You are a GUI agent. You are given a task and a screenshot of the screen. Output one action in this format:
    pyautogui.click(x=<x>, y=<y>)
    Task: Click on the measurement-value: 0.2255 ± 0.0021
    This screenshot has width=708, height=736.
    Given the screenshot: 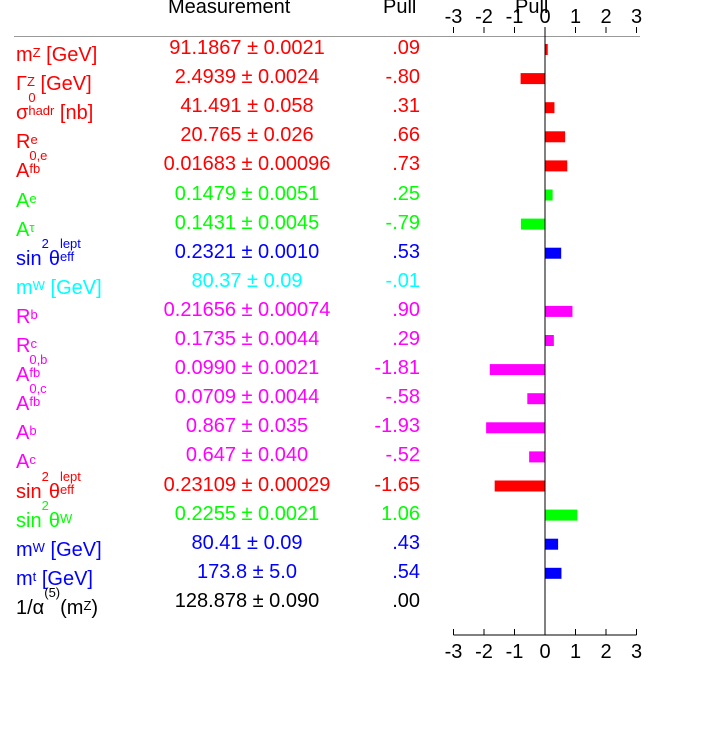 What is the action you would take?
    pyautogui.click(x=247, y=513)
    